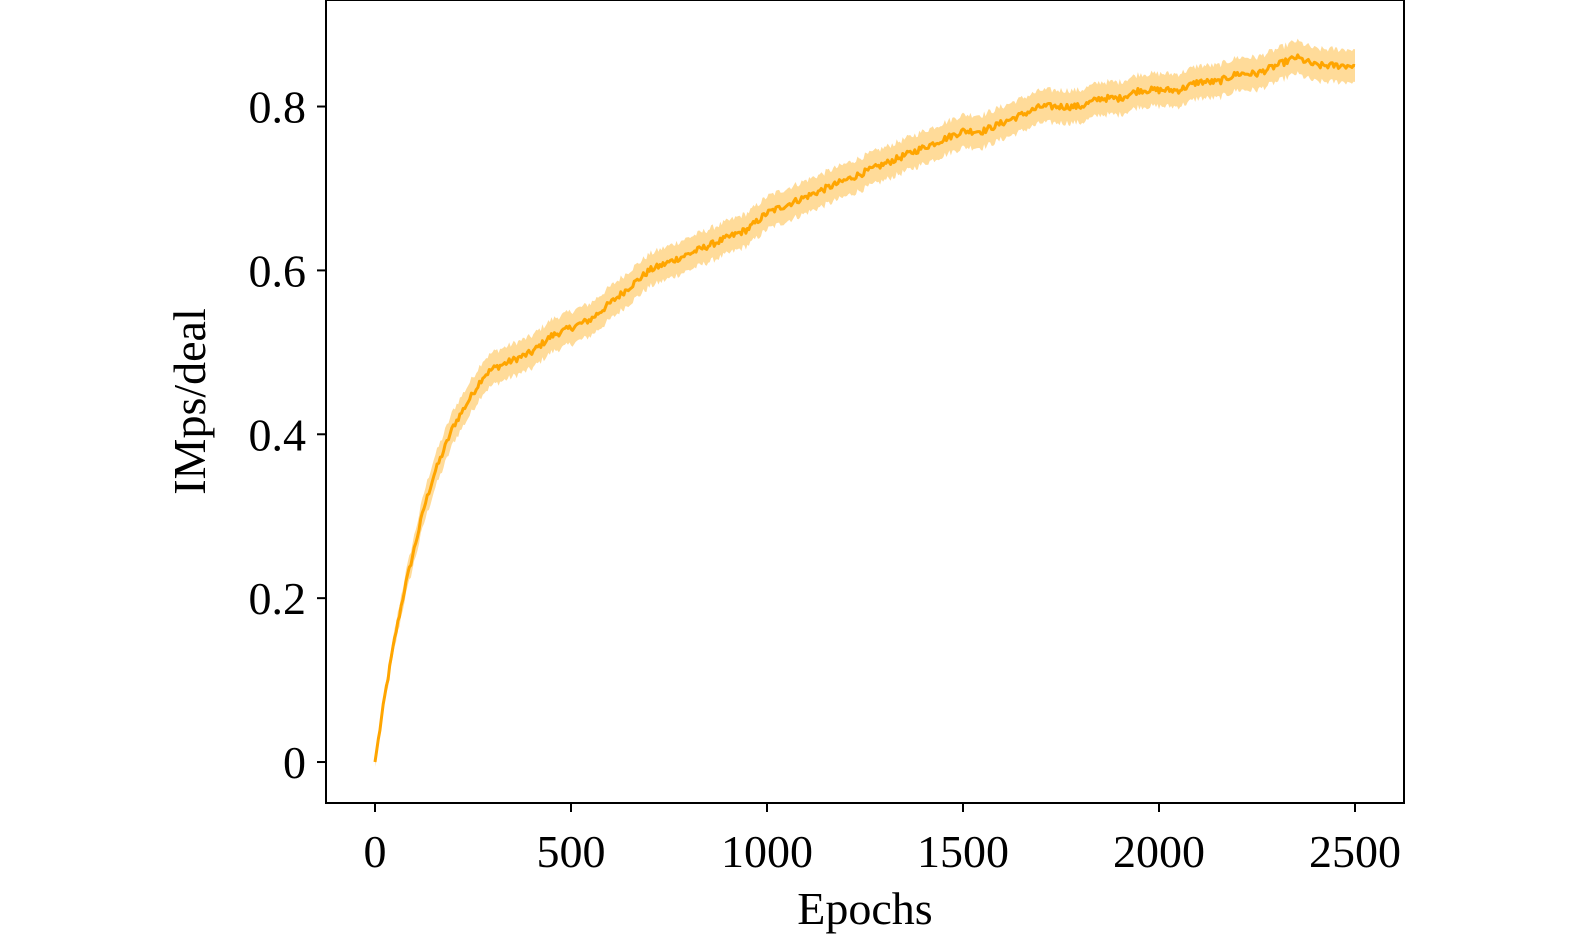 The height and width of the screenshot is (944, 1575). I want to click on y-tick-label: 0.6, so click(278, 270).